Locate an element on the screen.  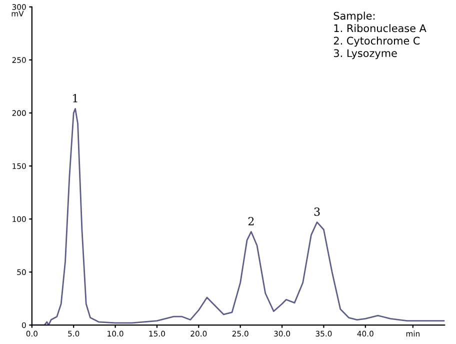
annotation: 2 is located at coordinates (251, 221).